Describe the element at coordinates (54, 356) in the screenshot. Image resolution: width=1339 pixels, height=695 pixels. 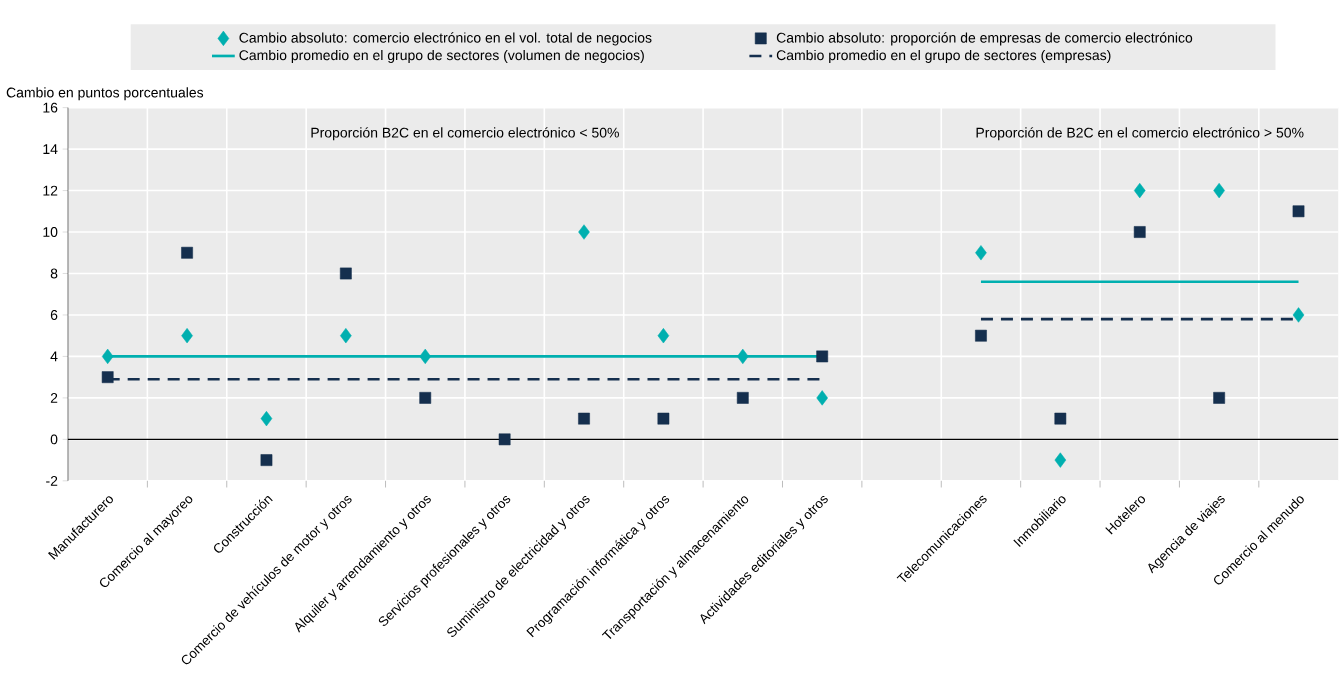
I see `y-tick-label: 4` at that location.